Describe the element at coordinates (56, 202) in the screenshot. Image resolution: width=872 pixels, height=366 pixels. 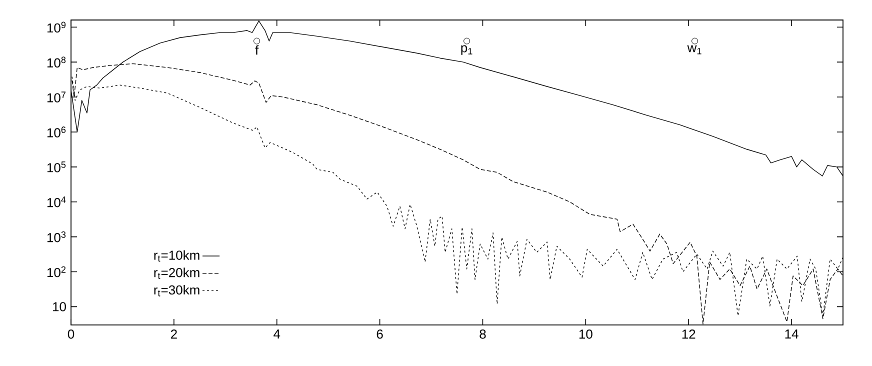
I see `y-tick-label: 10$^{4}$` at that location.